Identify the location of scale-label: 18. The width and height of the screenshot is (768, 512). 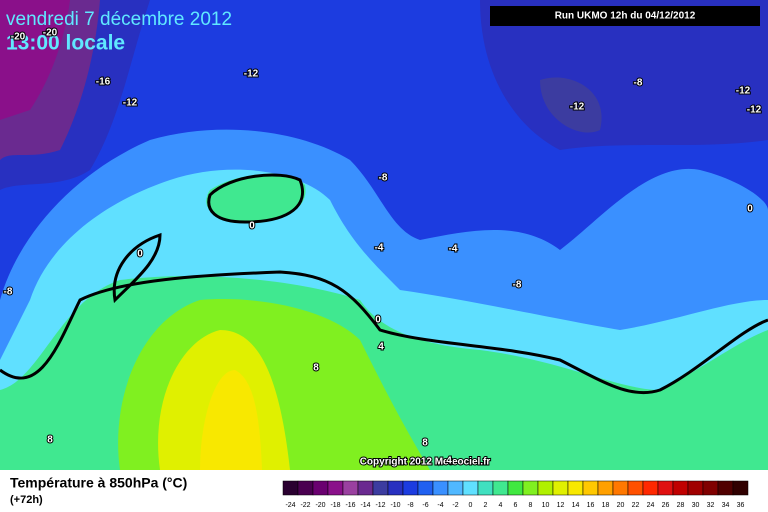
(606, 505).